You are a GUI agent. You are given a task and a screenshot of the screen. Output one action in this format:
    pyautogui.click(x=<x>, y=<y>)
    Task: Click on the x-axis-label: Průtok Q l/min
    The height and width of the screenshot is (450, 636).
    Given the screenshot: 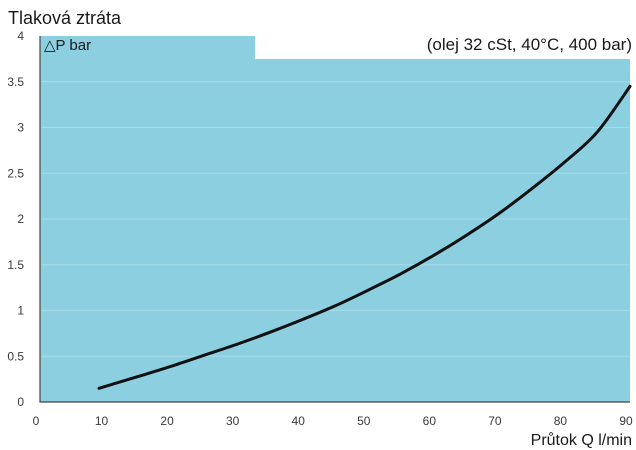 What is the action you would take?
    pyautogui.click(x=581, y=440)
    